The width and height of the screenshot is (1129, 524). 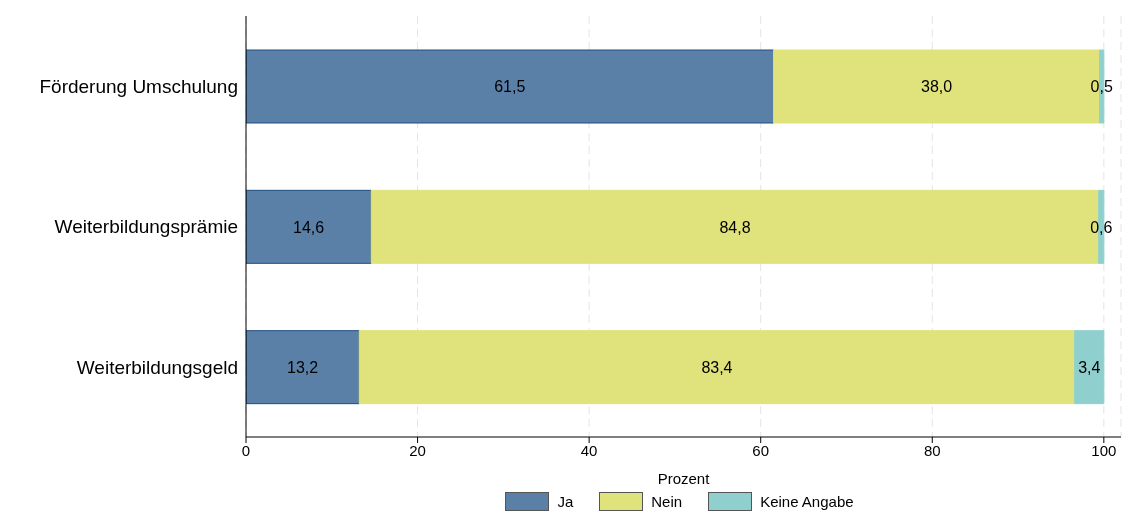 I want to click on x-tick-label: 20, so click(x=417, y=450).